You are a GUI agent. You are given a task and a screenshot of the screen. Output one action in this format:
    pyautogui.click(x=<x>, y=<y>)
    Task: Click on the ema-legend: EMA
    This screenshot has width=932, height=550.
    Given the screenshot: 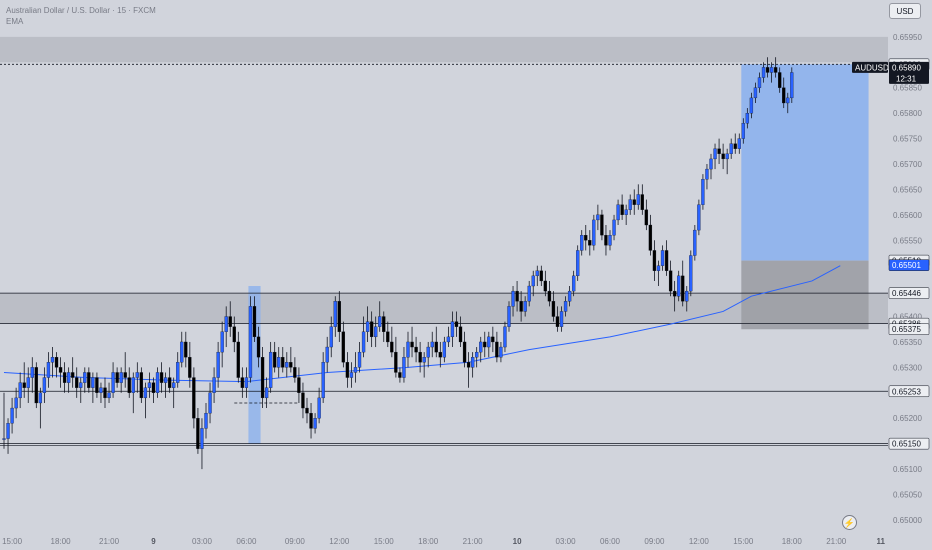 What is the action you would take?
    pyautogui.click(x=15, y=21)
    